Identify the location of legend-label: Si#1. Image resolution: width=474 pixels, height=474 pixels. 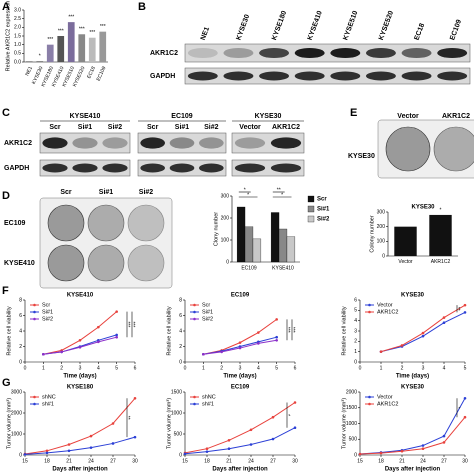
(47, 312).